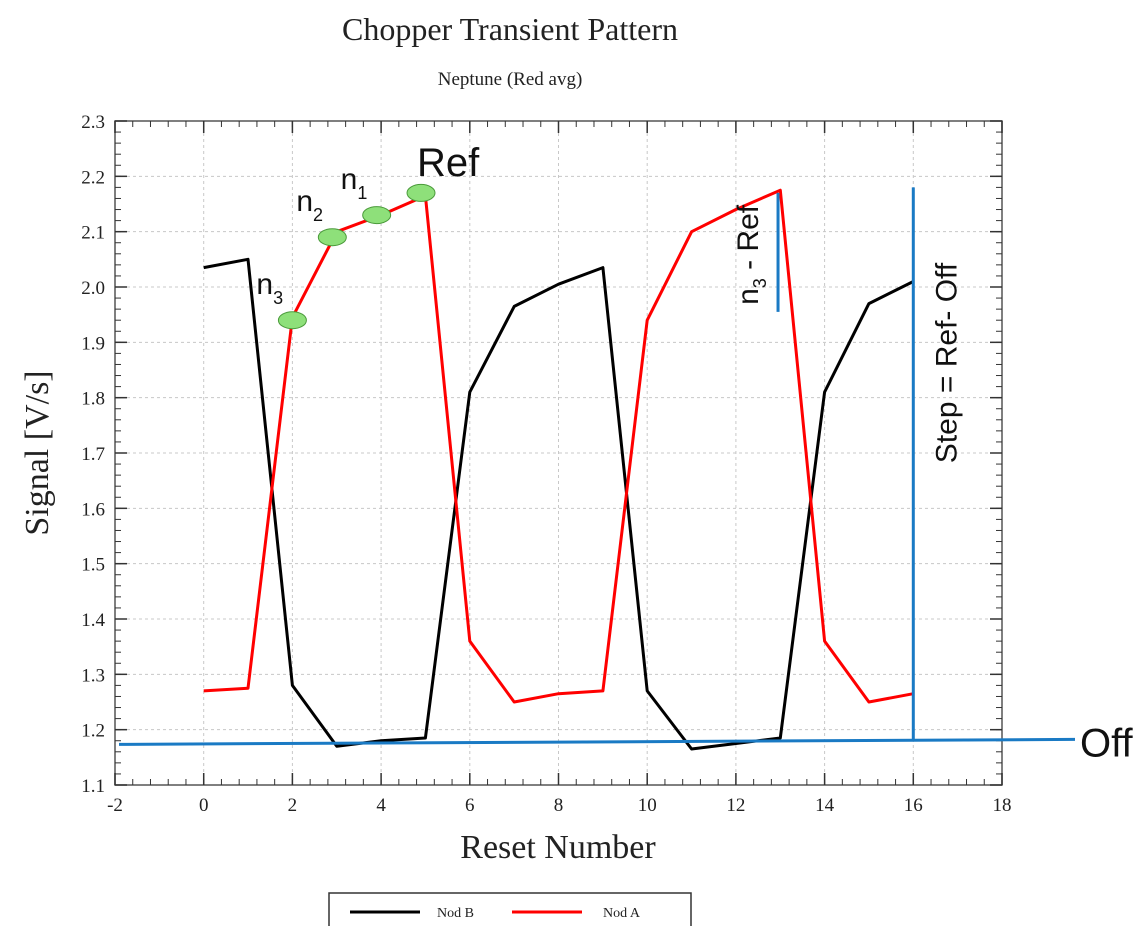 The height and width of the screenshot is (926, 1144). What do you see at coordinates (37, 452) in the screenshot?
I see `y-axis-label: Signal [V/s]` at bounding box center [37, 452].